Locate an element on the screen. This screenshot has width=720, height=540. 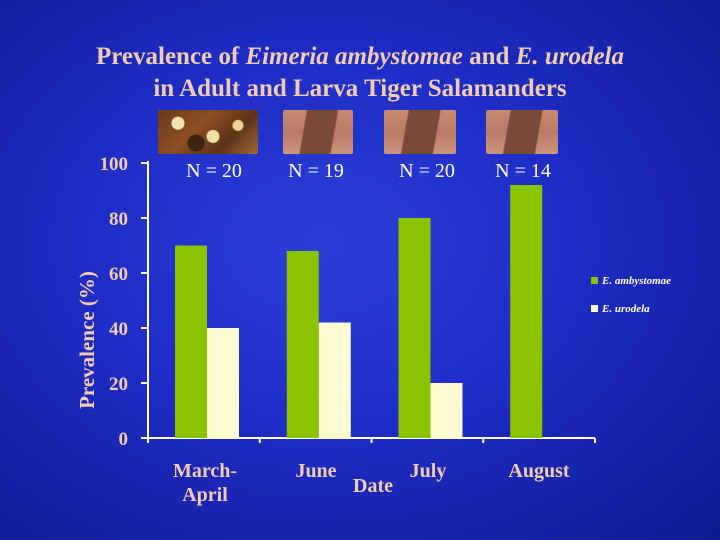
x-category-label: August is located at coordinates (538, 471).